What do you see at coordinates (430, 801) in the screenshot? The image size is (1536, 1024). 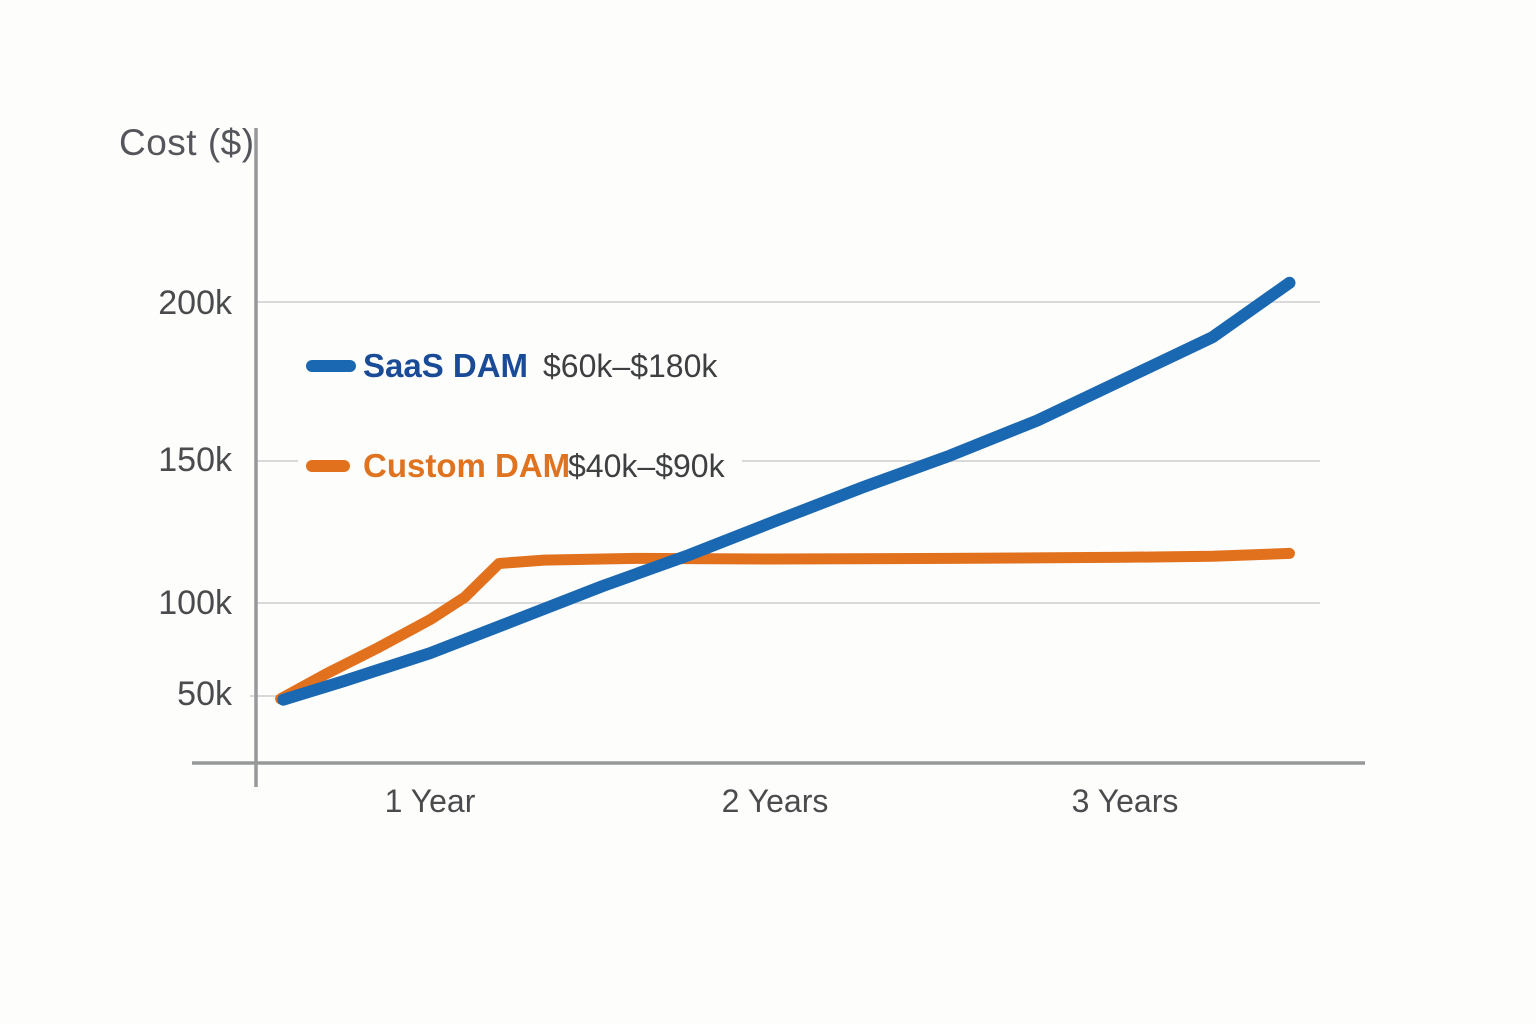 I see `x-tick-1-year: 1 Year` at bounding box center [430, 801].